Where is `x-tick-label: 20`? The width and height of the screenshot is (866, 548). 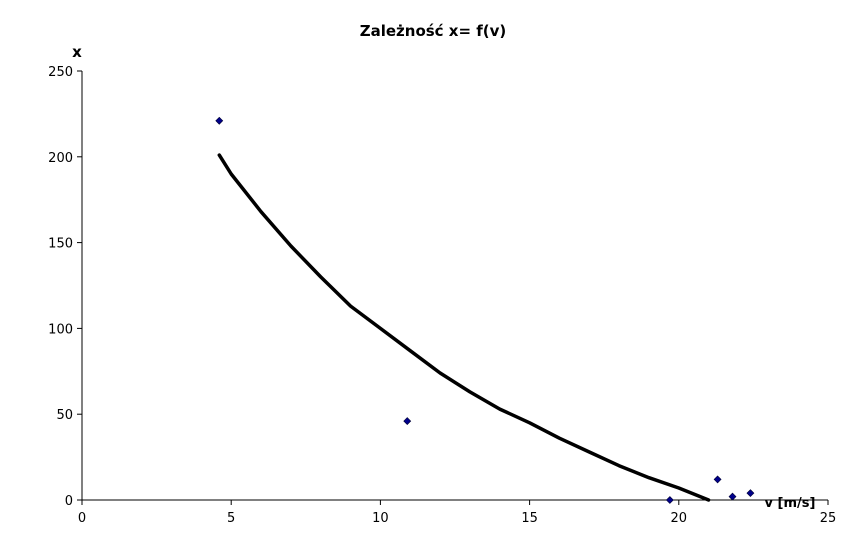 x-tick-label: 20 is located at coordinates (679, 518).